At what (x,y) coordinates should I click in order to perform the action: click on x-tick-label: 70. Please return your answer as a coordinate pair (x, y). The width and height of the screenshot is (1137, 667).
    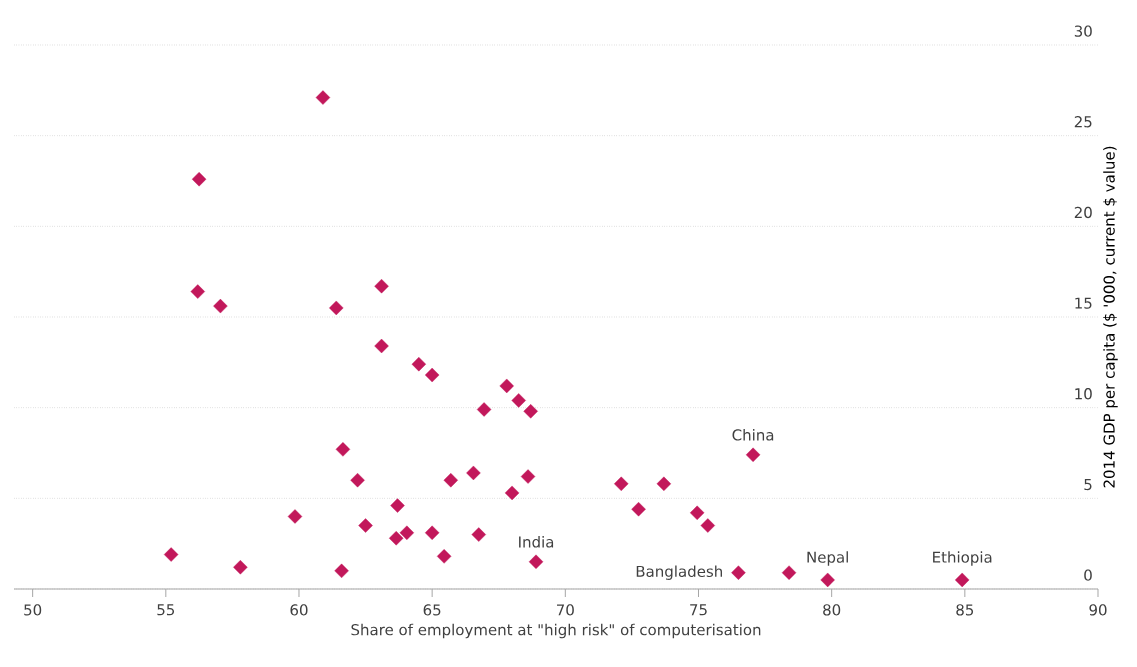
    Looking at the image, I should click on (565, 610).